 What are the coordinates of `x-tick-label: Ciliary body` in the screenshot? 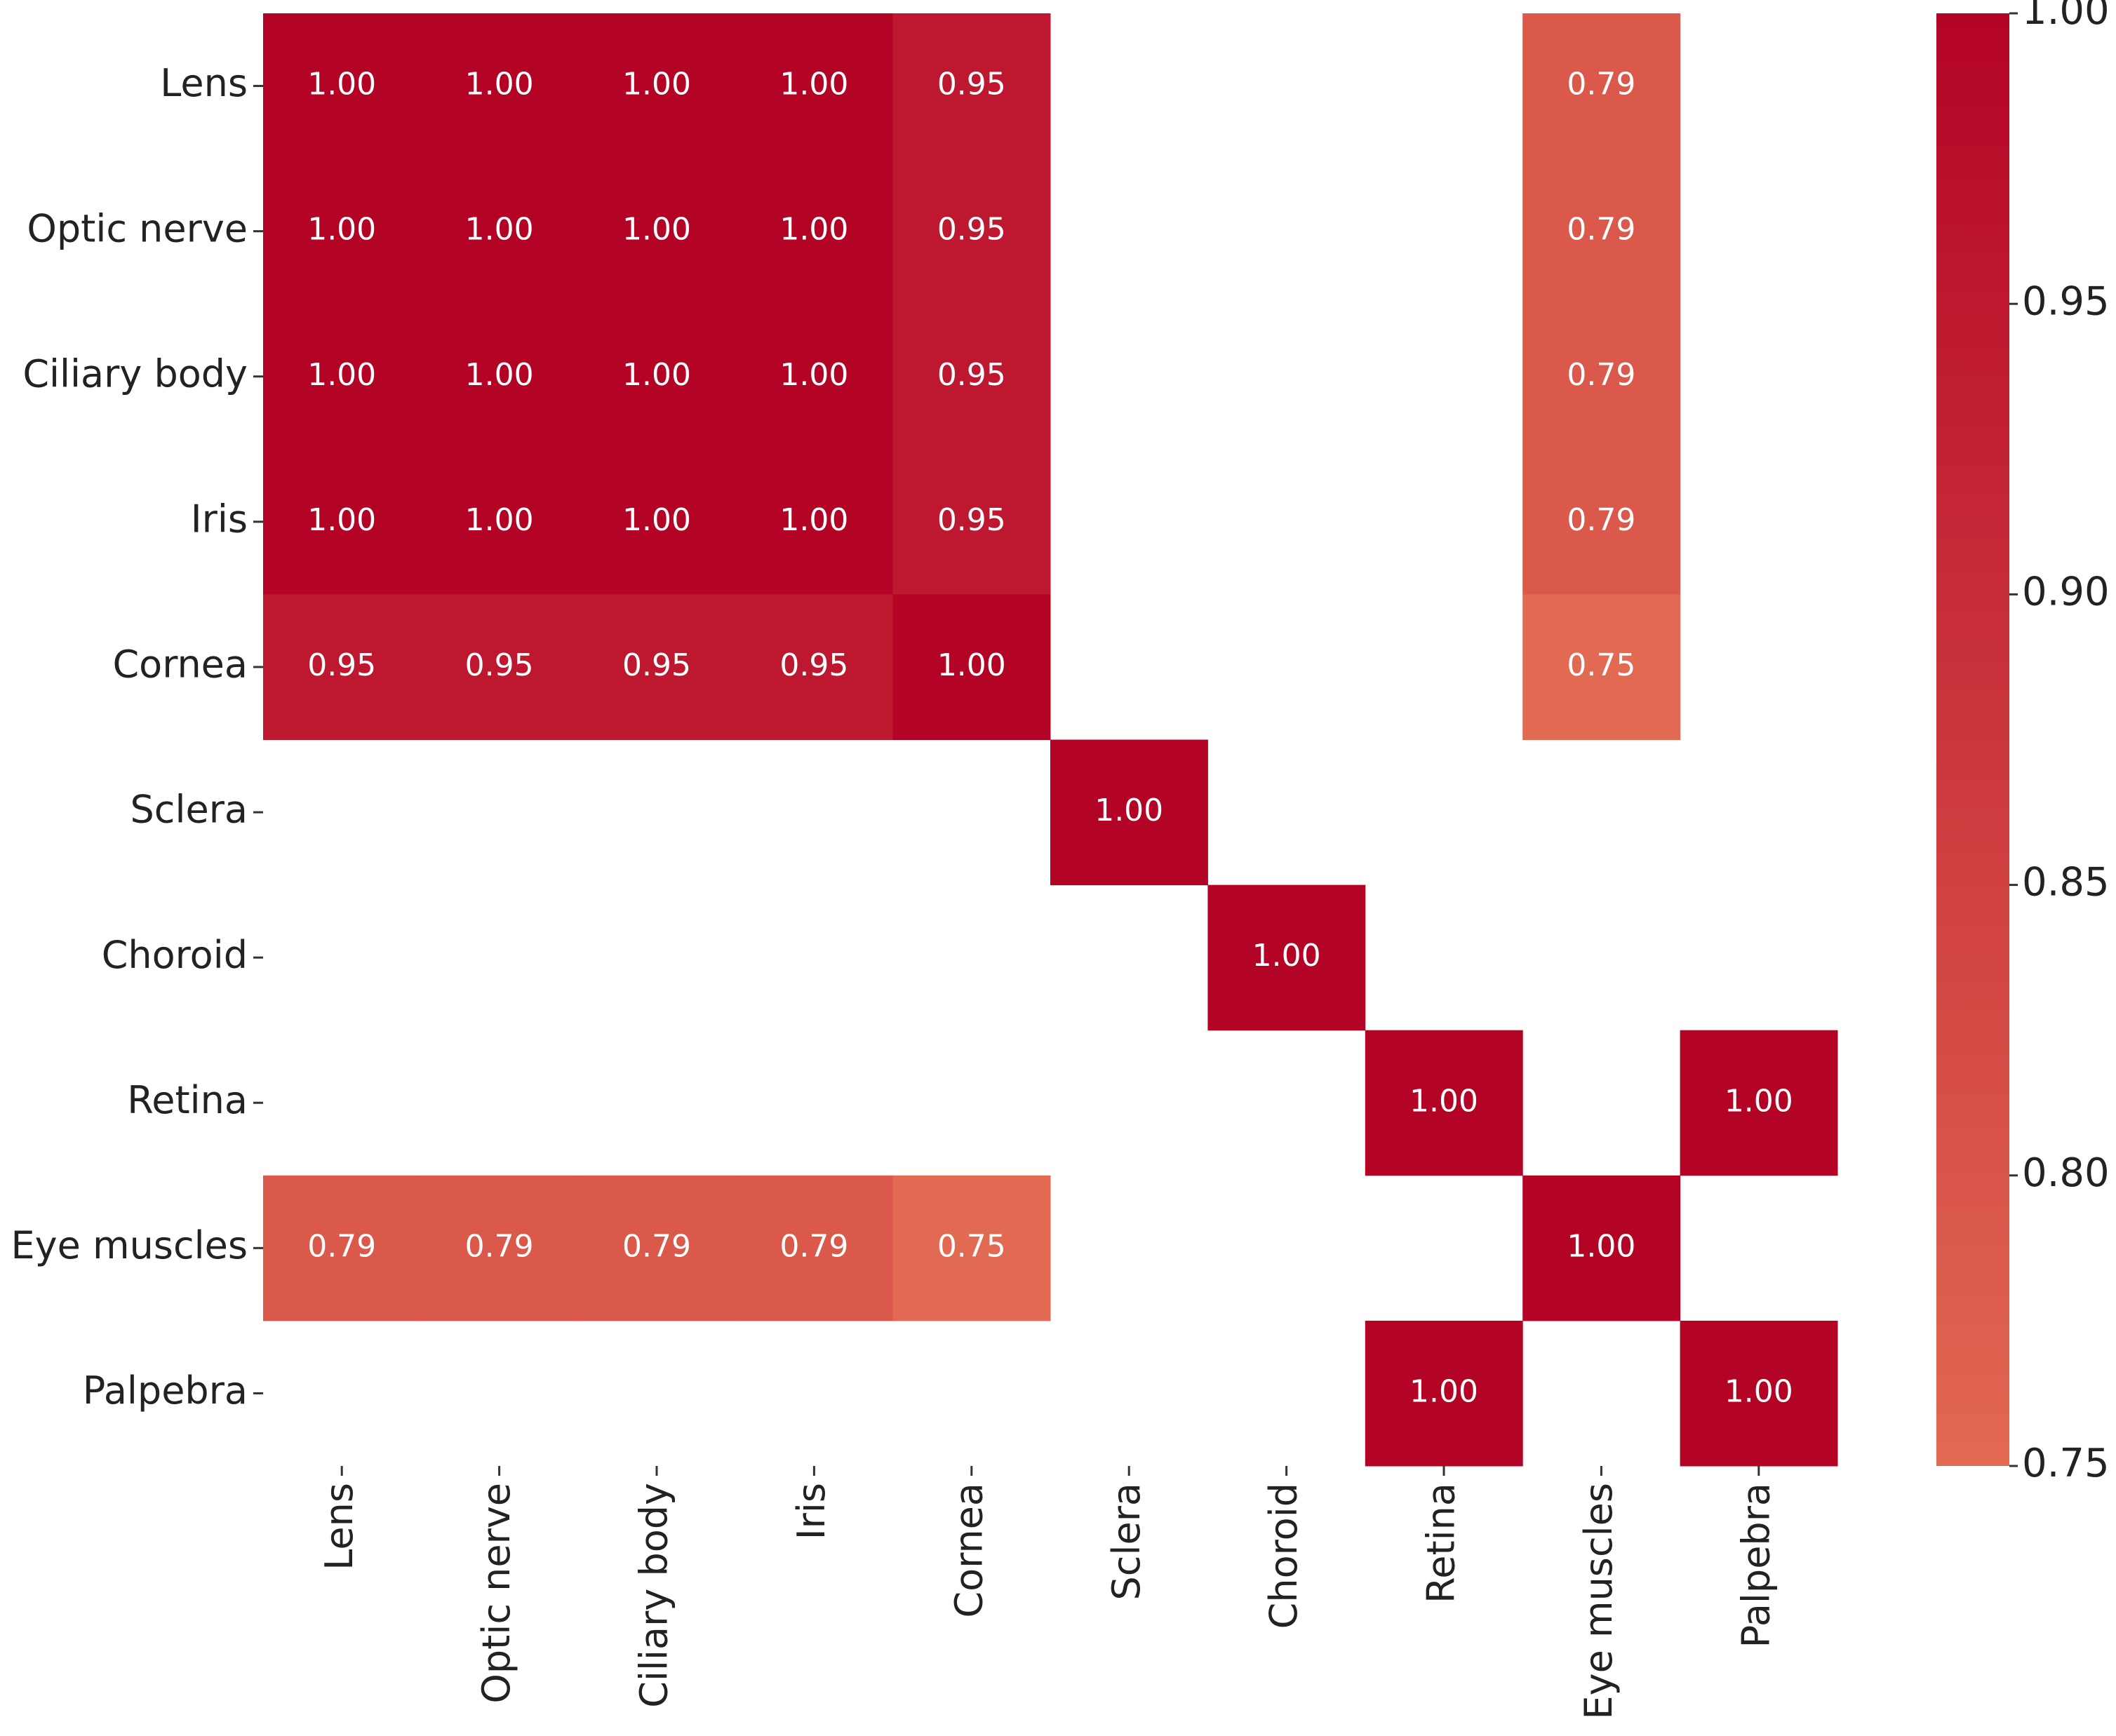 It's located at (654, 1595).